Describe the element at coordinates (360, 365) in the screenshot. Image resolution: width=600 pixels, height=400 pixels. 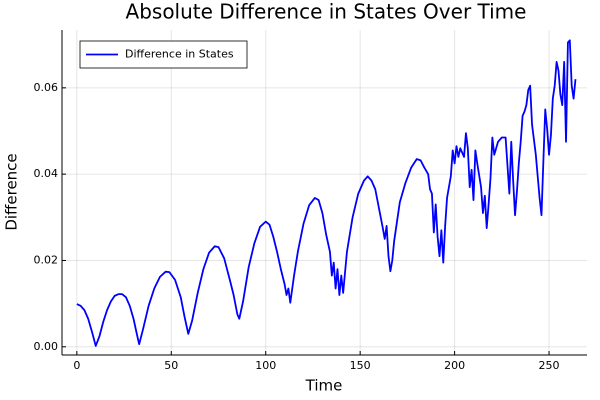
I see `x-tick-label: 150` at that location.